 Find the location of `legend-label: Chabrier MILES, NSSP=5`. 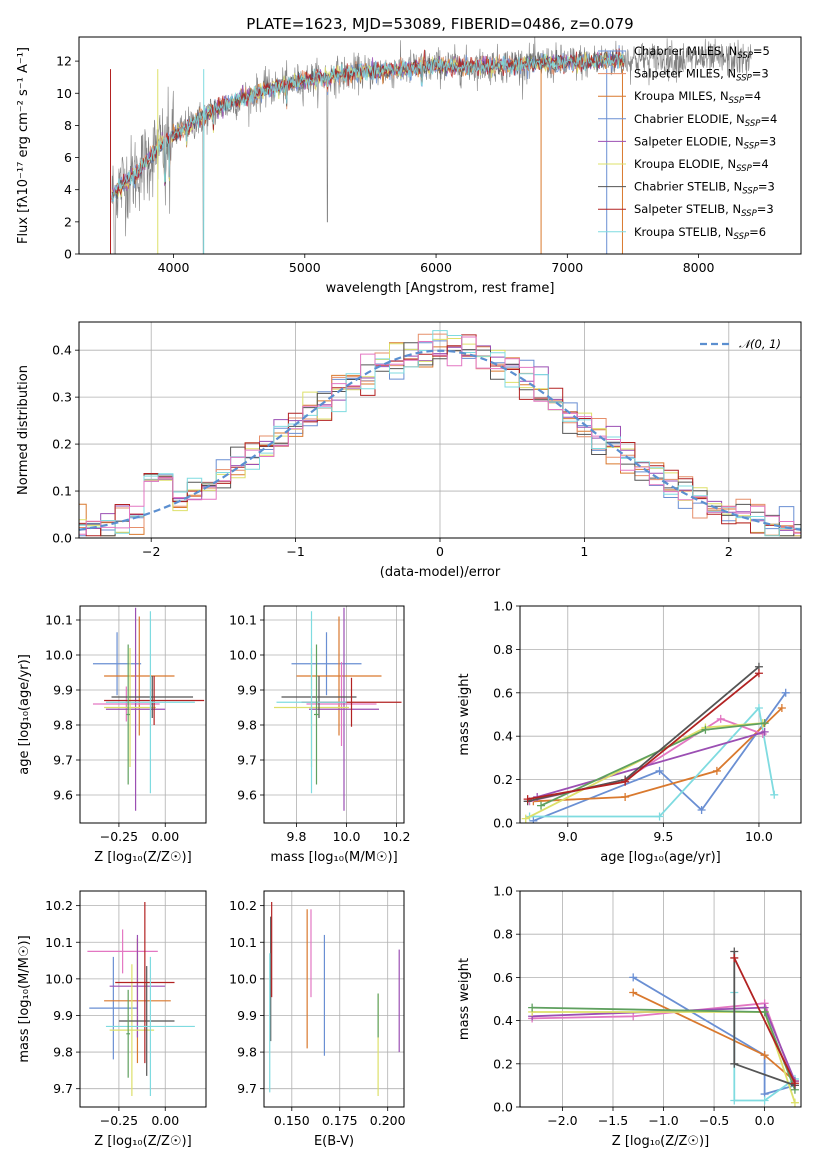

legend-label: Chabrier MILES, NSSP=5 is located at coordinates (702, 52).